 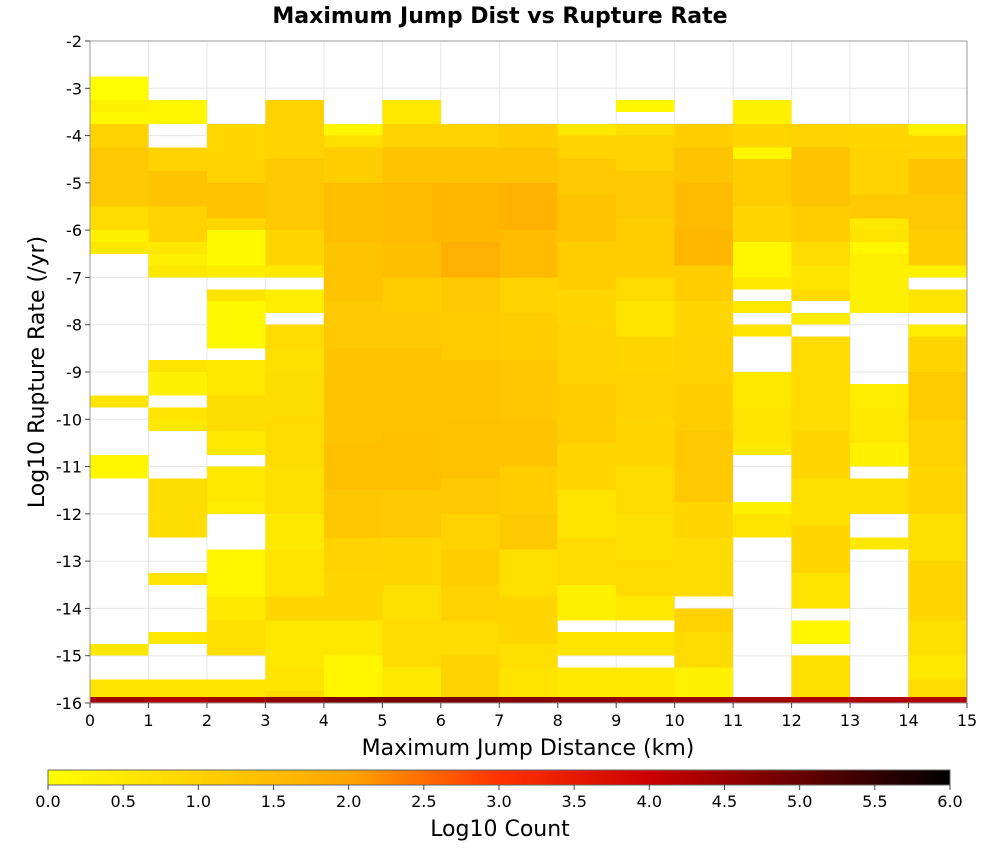 What do you see at coordinates (499, 16) in the screenshot?
I see `chart-title: Maximum Jump Dist vs Rupture Rate` at bounding box center [499, 16].